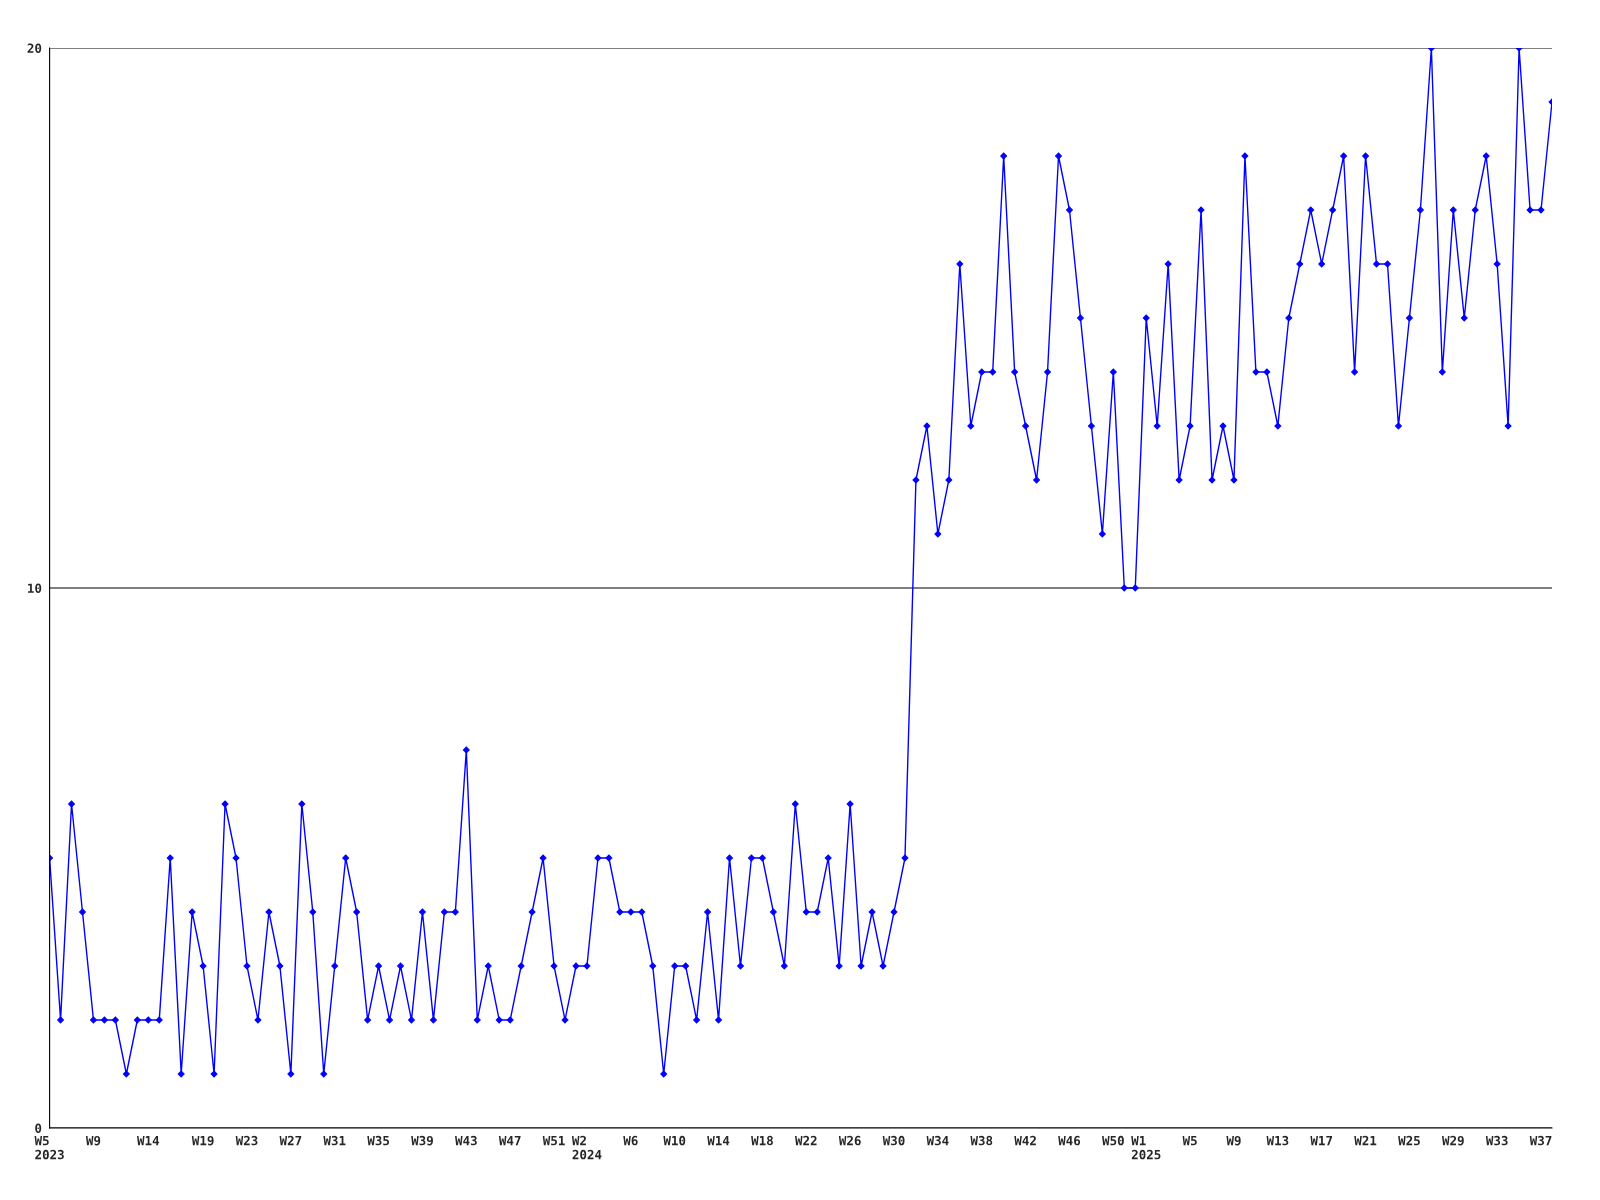 This screenshot has width=1600, height=1200. What do you see at coordinates (1365, 1140) in the screenshot?
I see `x-tick-label: W21` at bounding box center [1365, 1140].